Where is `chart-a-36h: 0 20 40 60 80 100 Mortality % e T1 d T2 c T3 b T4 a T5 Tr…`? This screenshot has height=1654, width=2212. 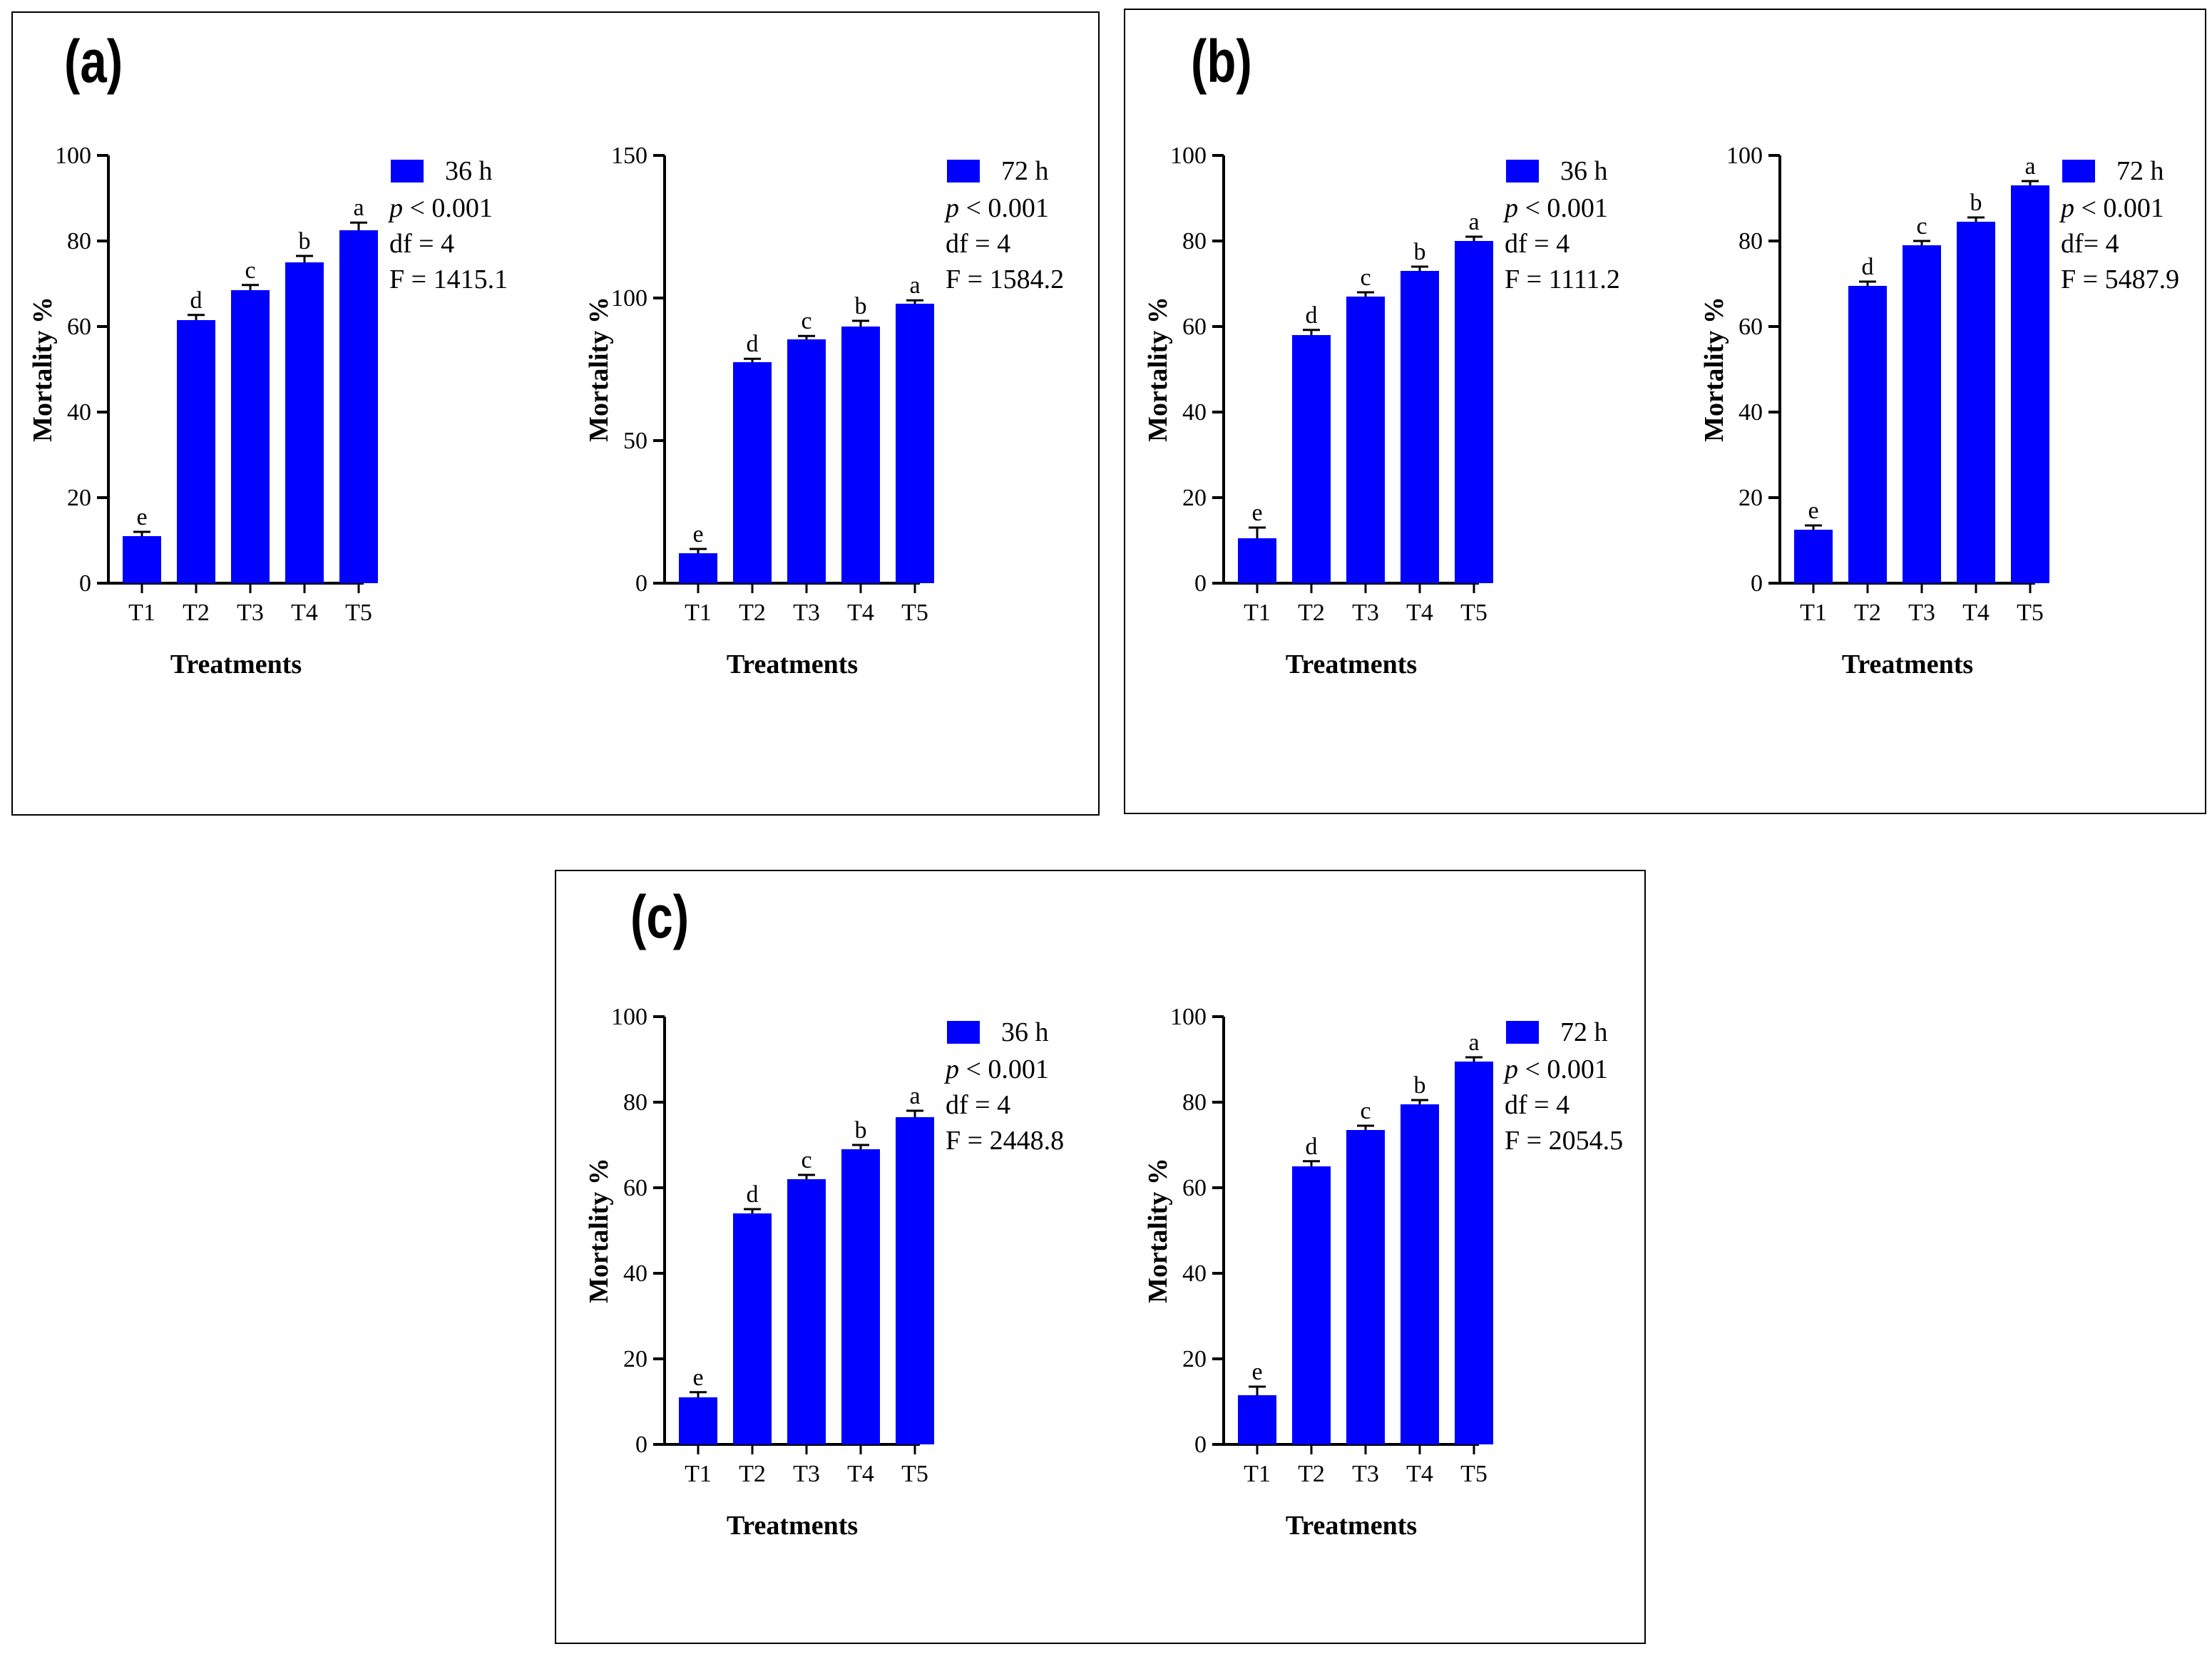
chart-a-36h: 0 20 40 60 80 100 Mortality % e T1 d T2 c T3 b T4 a T5 Tr… is located at coordinates (268, 411).